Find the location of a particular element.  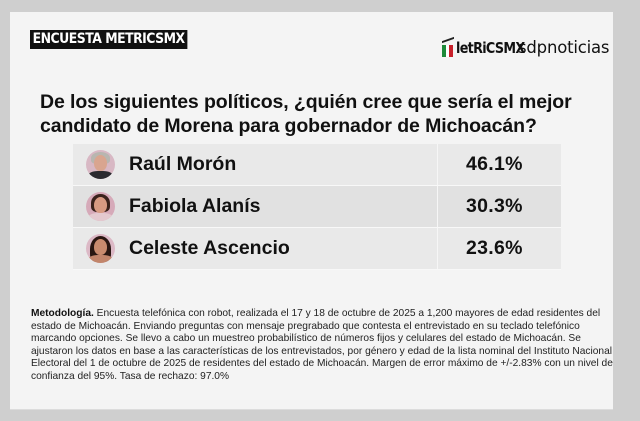

candidate-percent: 30.3% is located at coordinates (494, 206).